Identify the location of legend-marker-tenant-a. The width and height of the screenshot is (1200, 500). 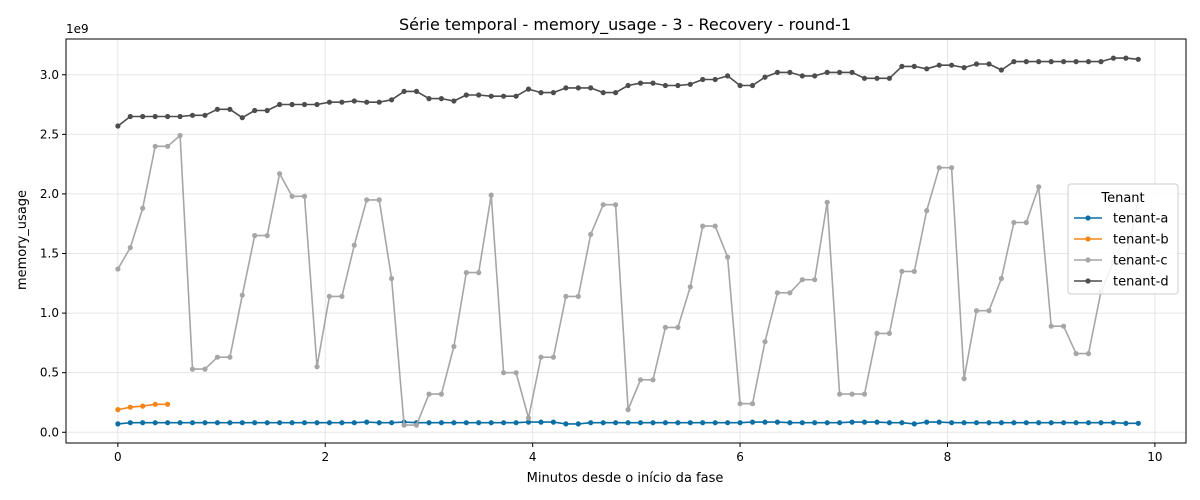
(1088, 218).